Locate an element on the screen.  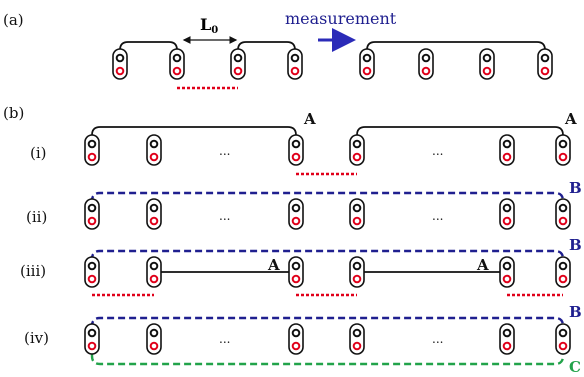
measurement-label: measurement is located at coordinates (341, 18).